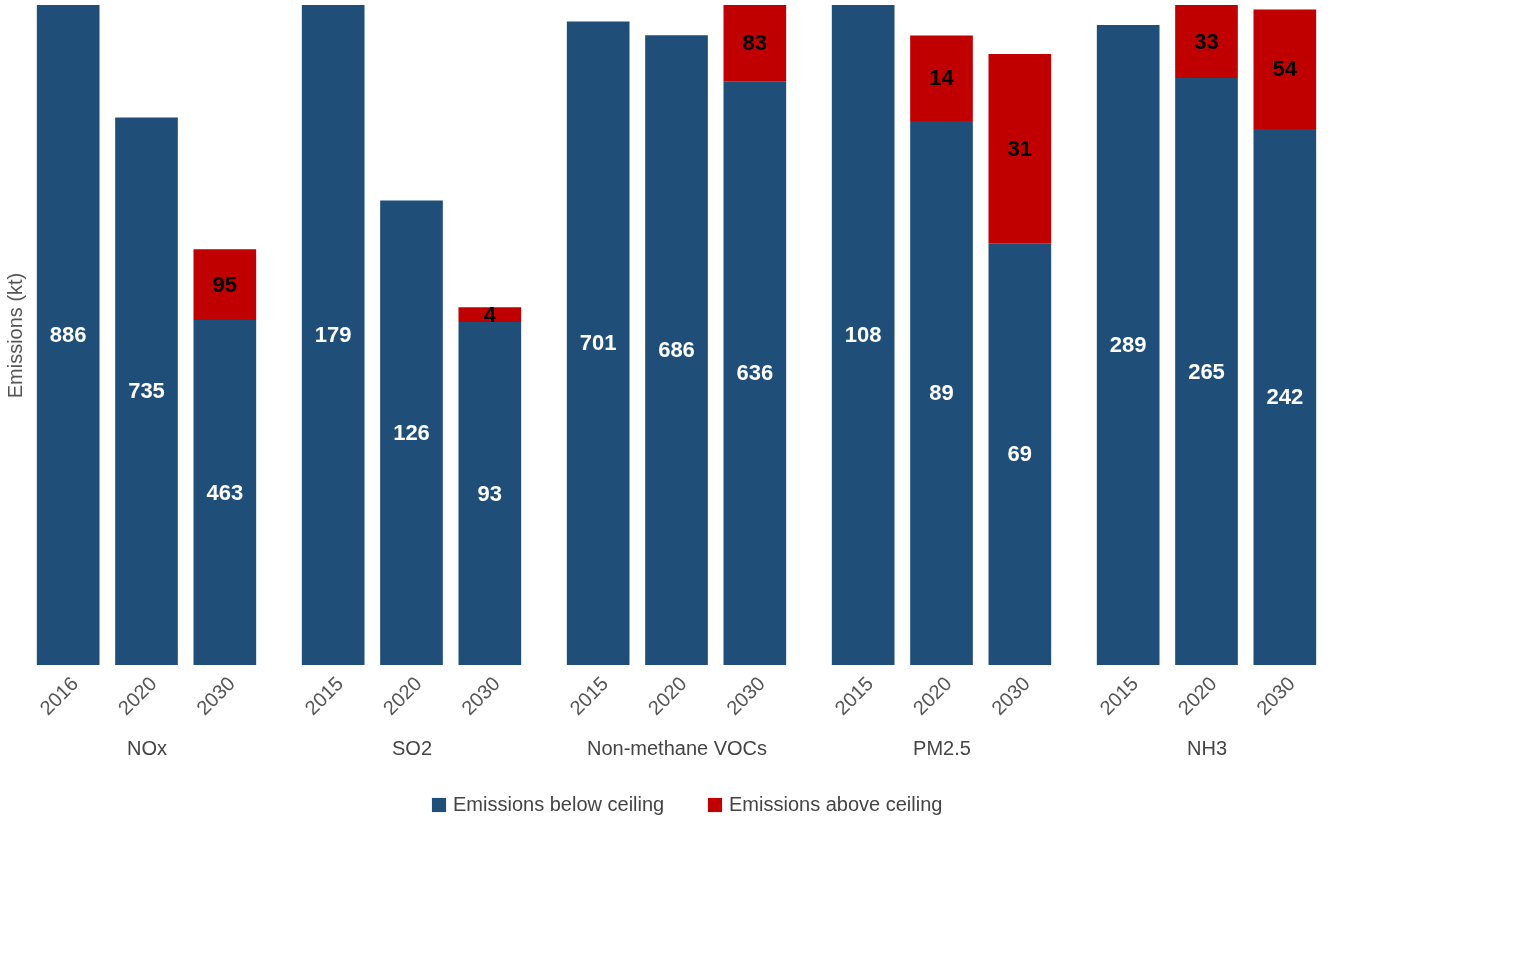  I want to click on data-label: 701, so click(598, 343).